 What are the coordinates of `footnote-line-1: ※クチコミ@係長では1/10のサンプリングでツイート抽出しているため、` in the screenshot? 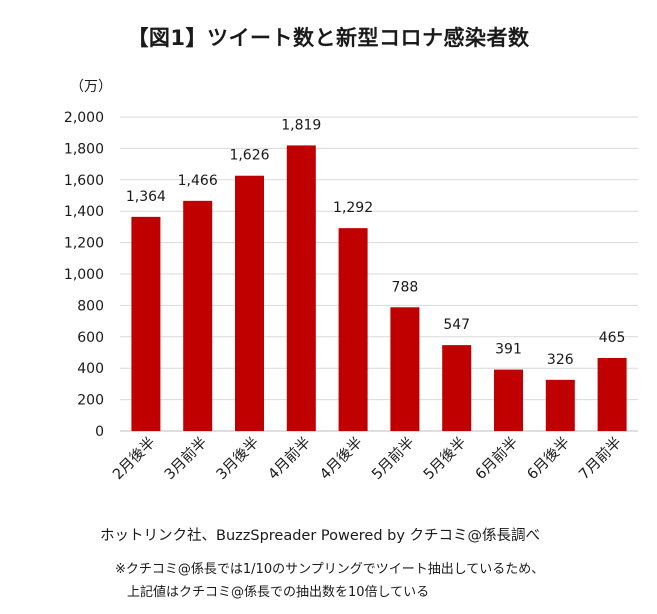 It's located at (330, 569).